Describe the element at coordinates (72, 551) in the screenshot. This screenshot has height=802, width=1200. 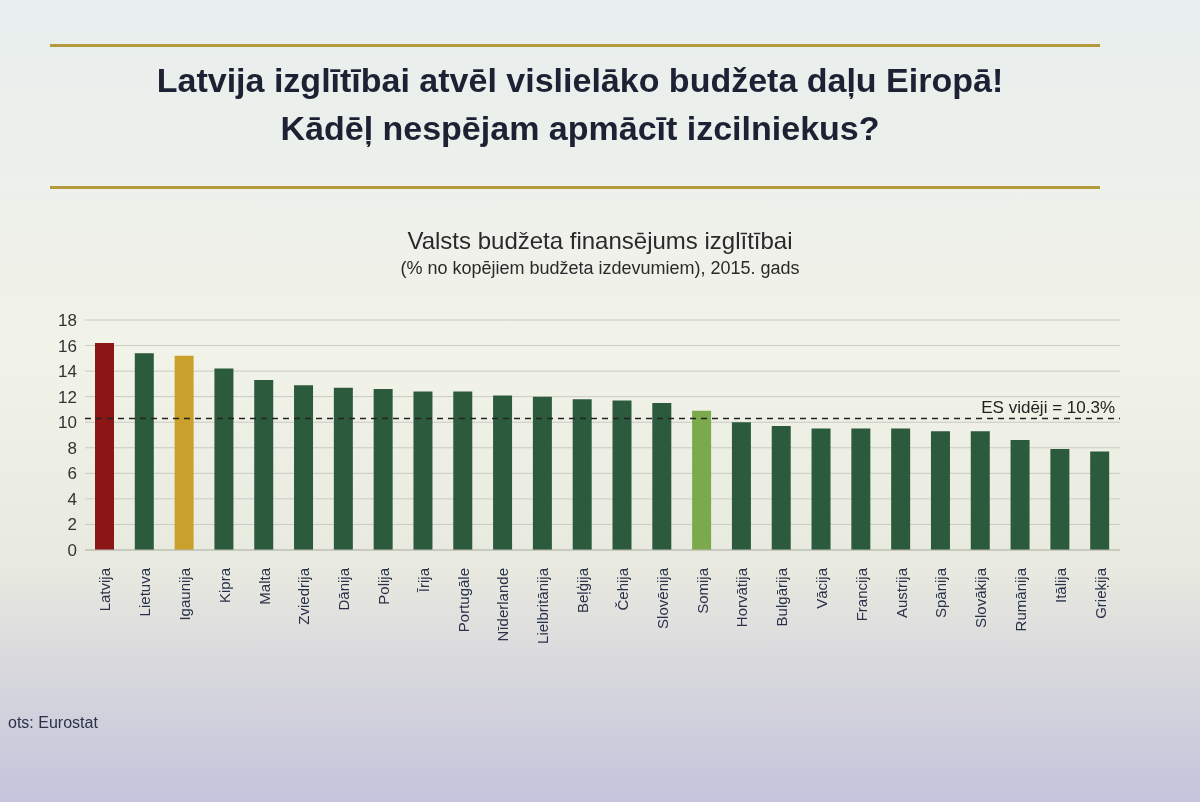
I see `y-tick-label: 0` at that location.